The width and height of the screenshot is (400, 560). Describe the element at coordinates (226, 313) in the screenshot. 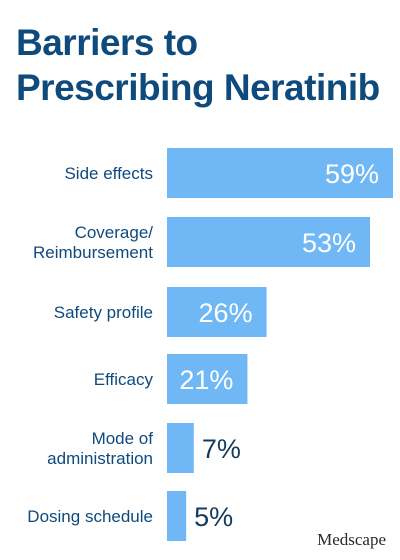

I see `value-label-2: 26%` at that location.